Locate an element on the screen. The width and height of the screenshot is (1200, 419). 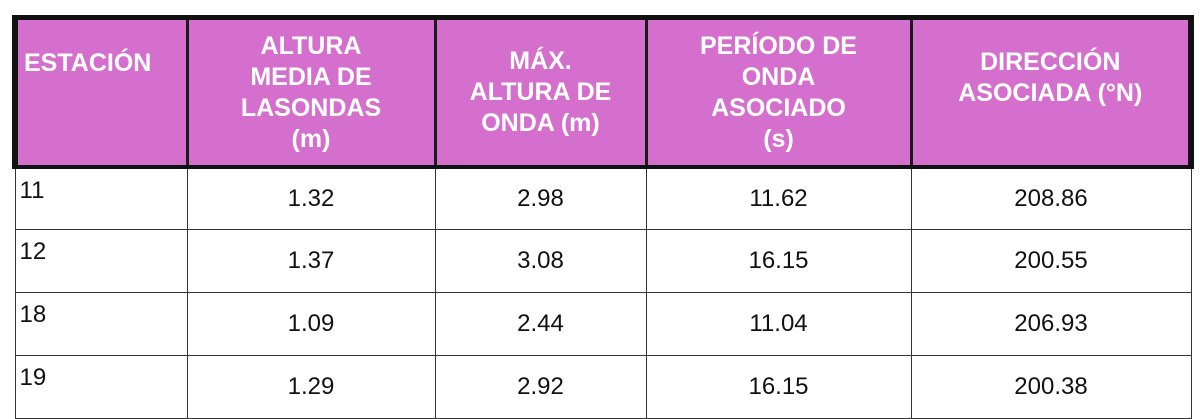
table-row: 12 1.37 3.08 16.15 200.55 is located at coordinates (603, 261).